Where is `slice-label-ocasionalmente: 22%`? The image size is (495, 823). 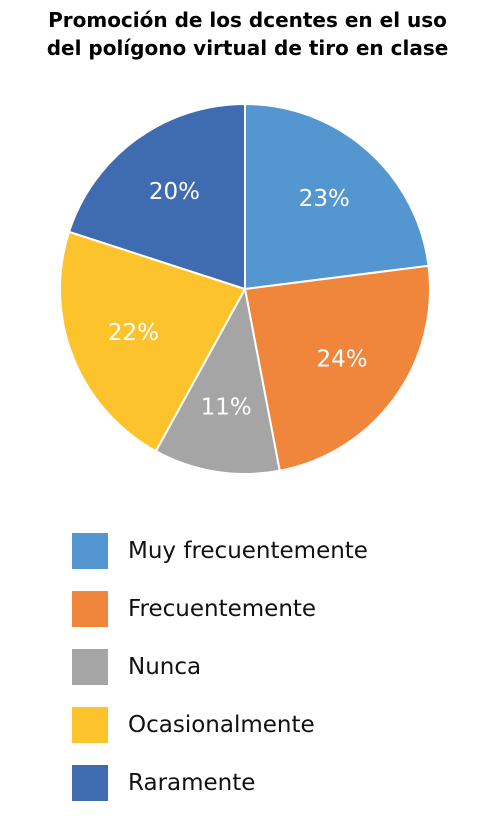 slice-label-ocasionalmente: 22% is located at coordinates (133, 333).